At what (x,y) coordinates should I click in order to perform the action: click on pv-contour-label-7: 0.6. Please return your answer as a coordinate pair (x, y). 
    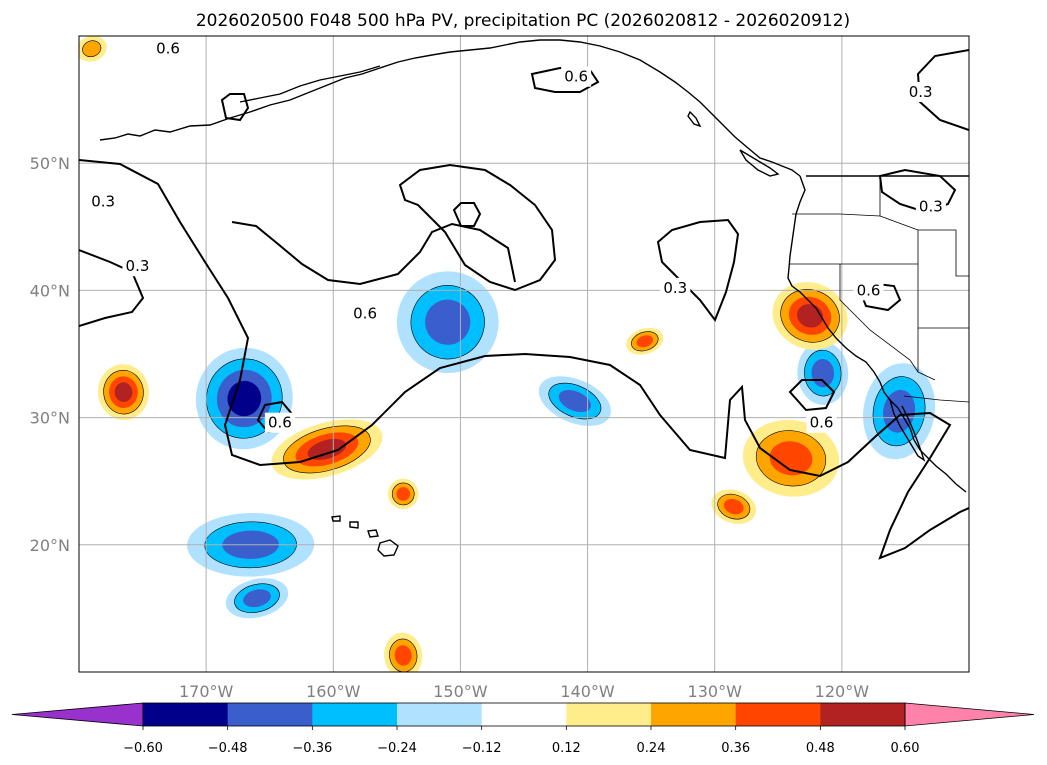
    Looking at the image, I should click on (869, 290).